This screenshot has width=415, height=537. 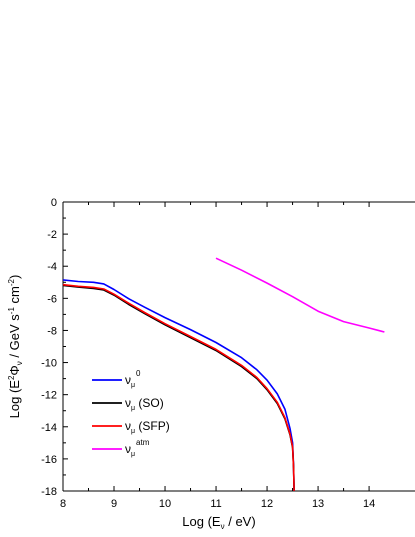 I want to click on y-axis-label: Log (E2Φν / GeV s-1 cm-2), so click(x=15, y=347).